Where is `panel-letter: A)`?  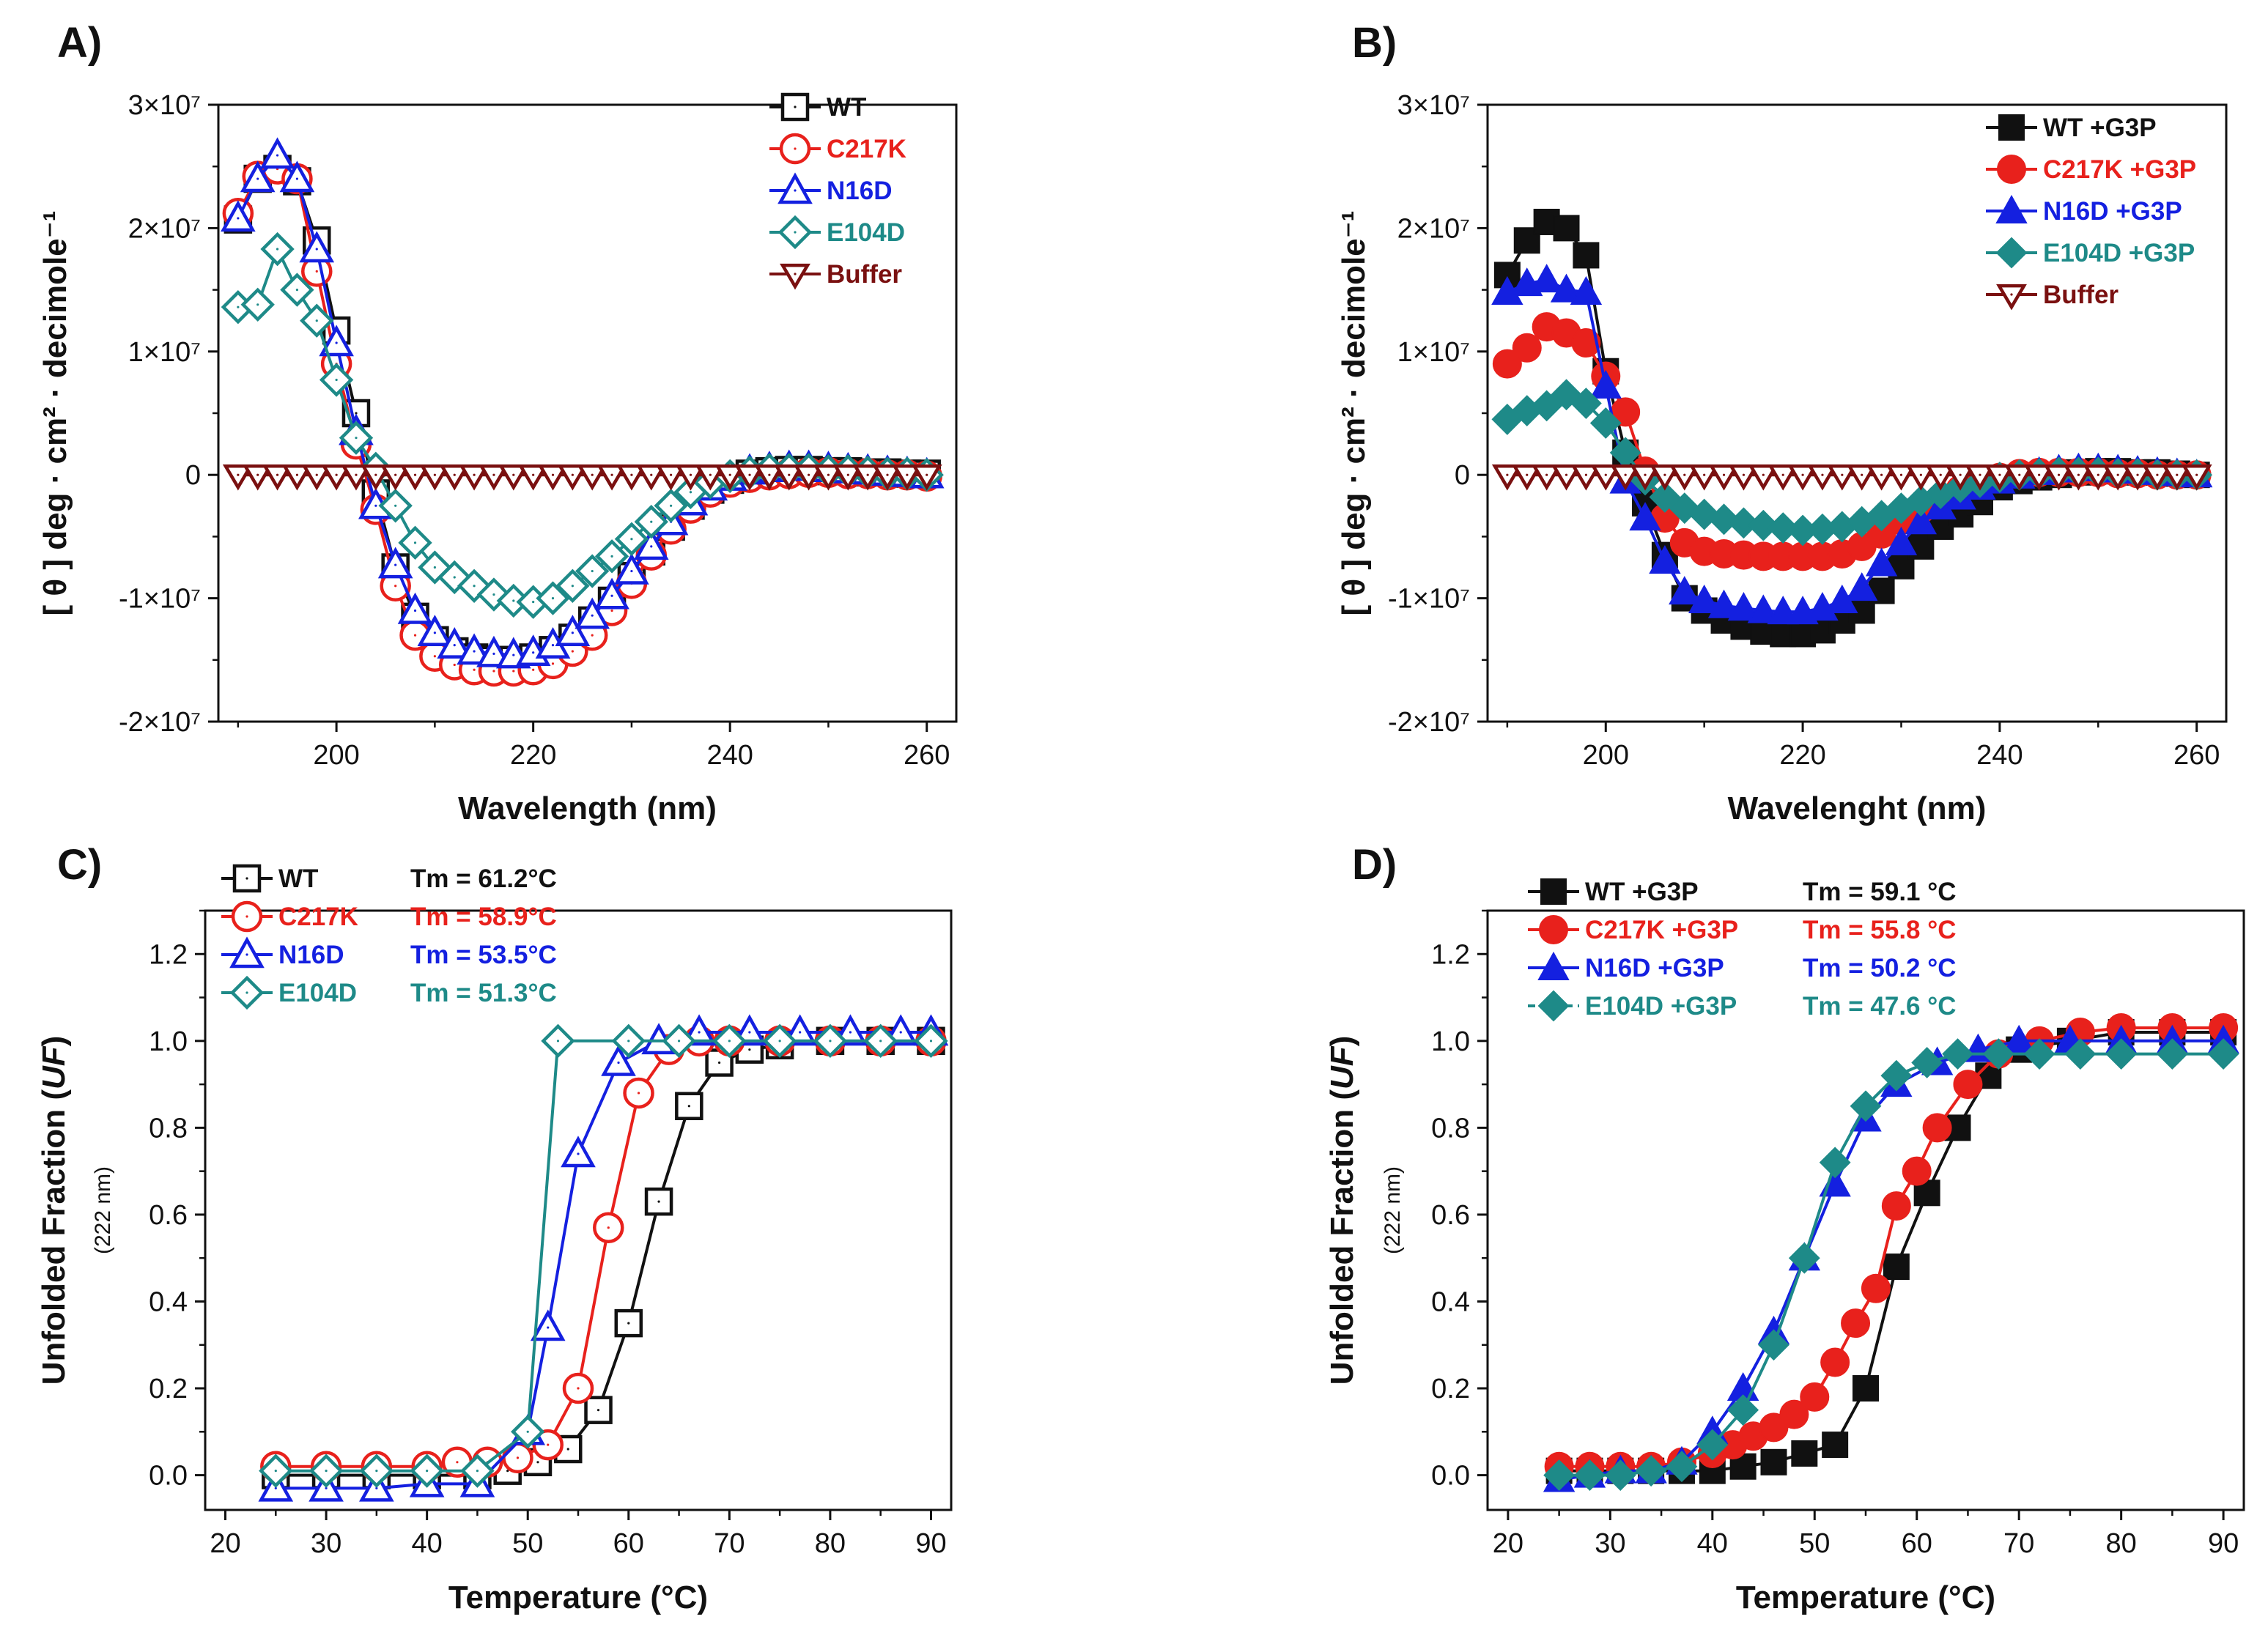 panel-letter: A) is located at coordinates (79, 43).